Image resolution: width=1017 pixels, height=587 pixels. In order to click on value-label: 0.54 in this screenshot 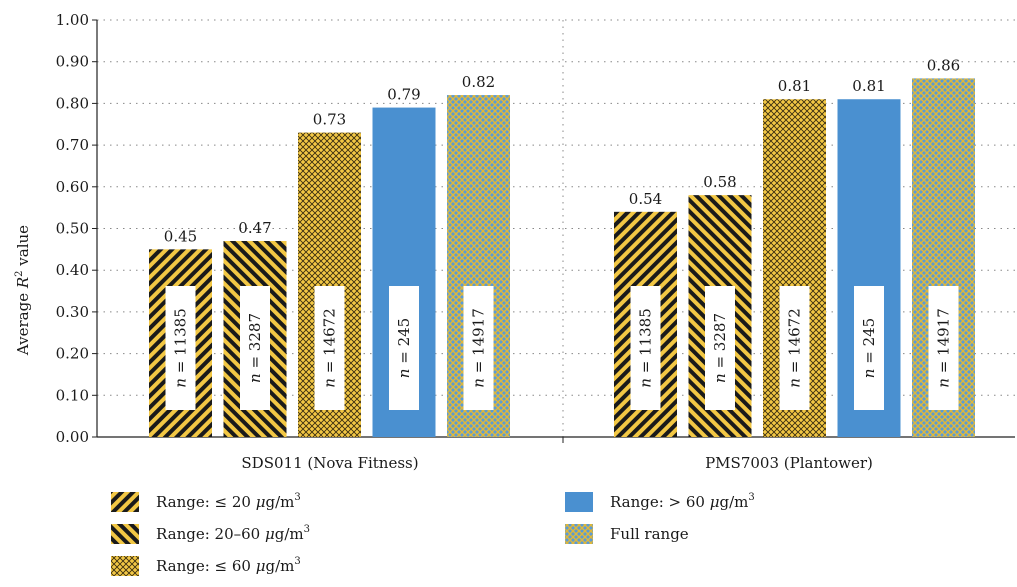, I will do `click(645, 199)`.